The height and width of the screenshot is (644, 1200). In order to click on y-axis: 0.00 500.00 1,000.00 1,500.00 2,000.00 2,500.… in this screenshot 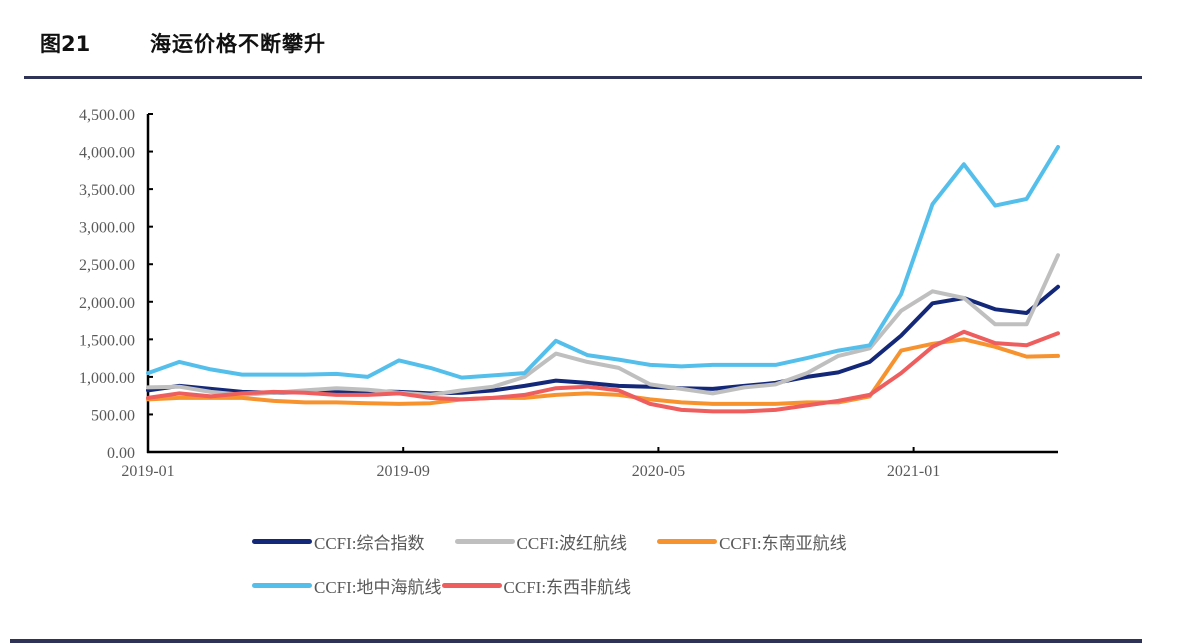, I will do `click(116, 284)`.